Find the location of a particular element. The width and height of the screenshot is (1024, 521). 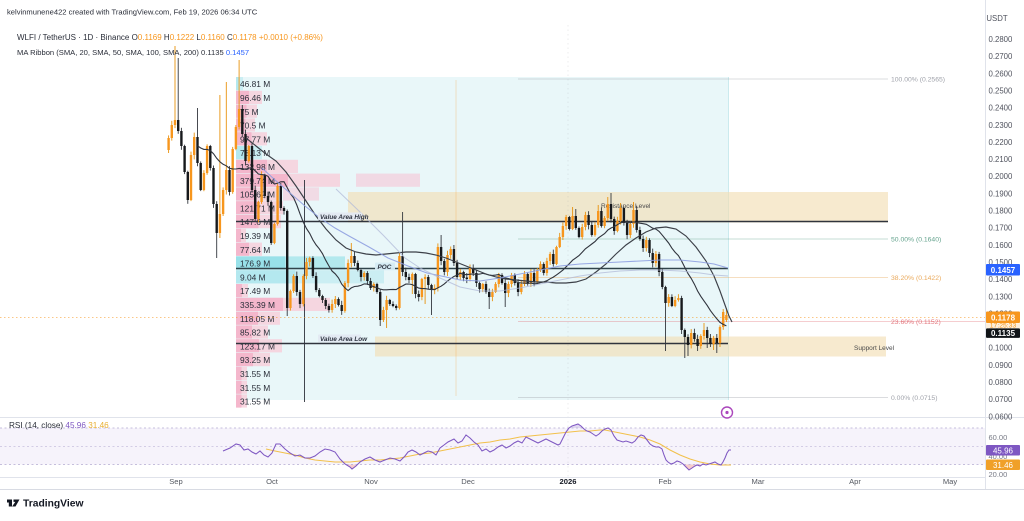

svg-text: 17.49 M is located at coordinates (255, 291).